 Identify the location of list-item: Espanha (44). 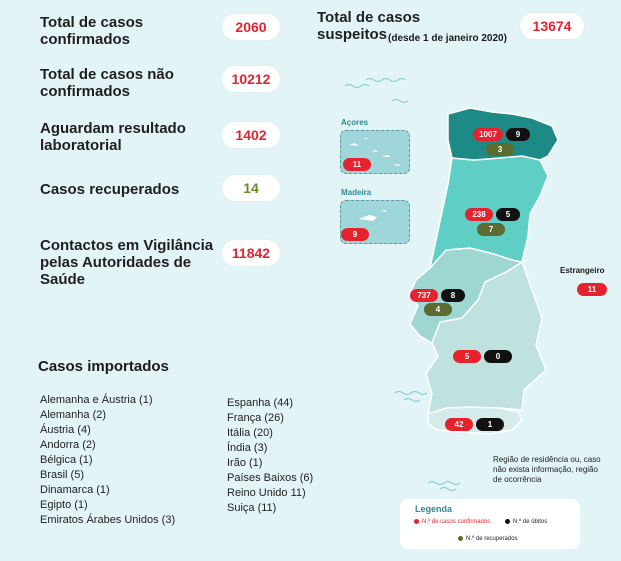
(260, 403).